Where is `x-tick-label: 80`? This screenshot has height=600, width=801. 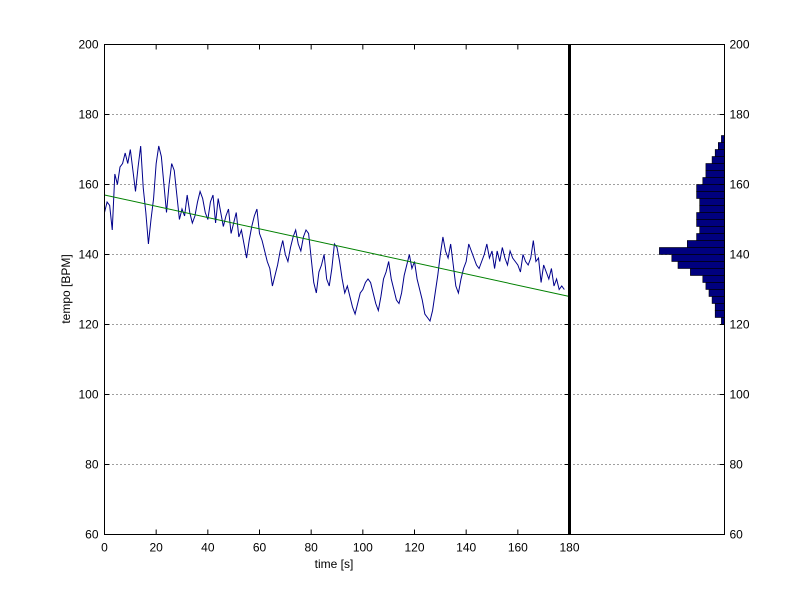 x-tick-label: 80 is located at coordinates (311, 548).